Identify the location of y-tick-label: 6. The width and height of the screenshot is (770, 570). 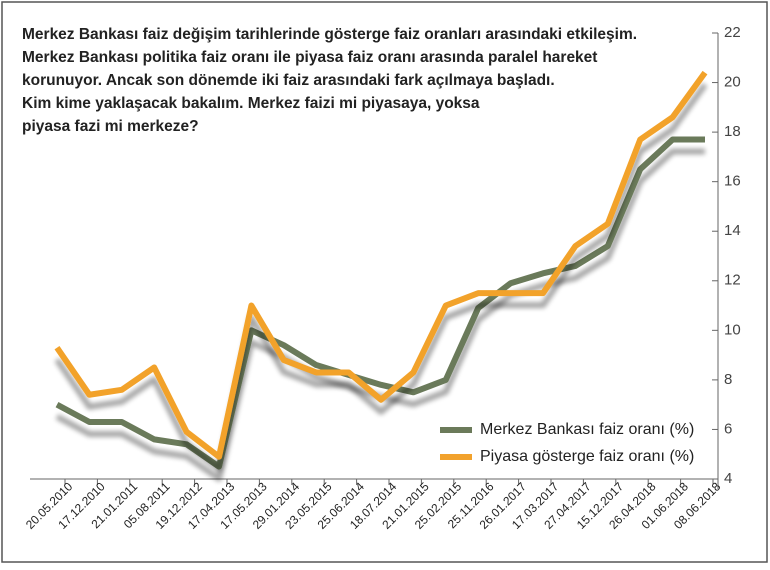
(728, 428).